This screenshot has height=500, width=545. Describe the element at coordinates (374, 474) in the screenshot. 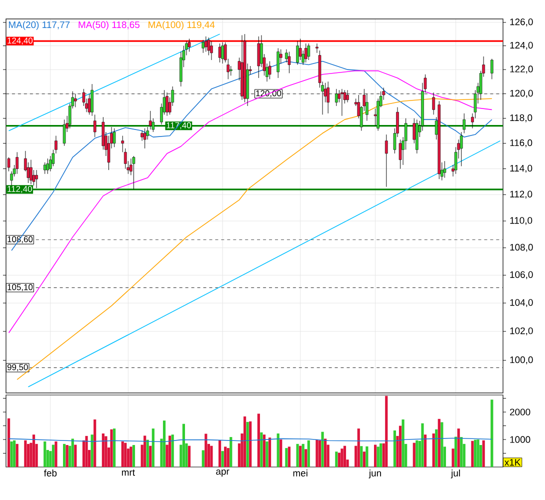

I see `x-tick-label: jun` at that location.